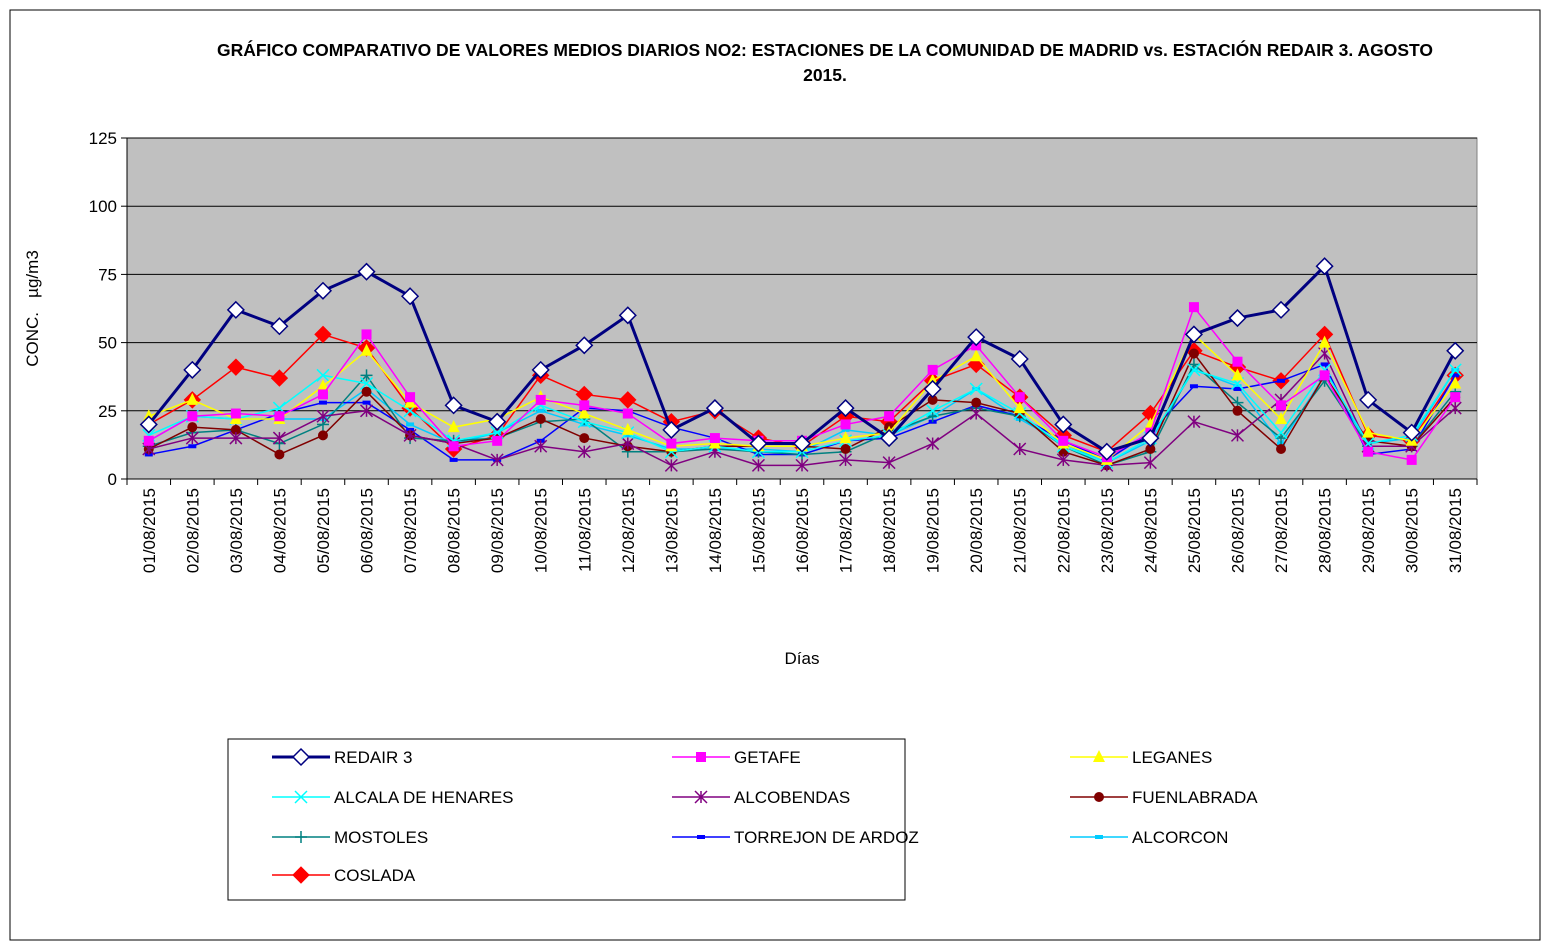 The height and width of the screenshot is (949, 1550). What do you see at coordinates (149, 530) in the screenshot?
I see `x-tick-label: 01/08/2015` at bounding box center [149, 530].